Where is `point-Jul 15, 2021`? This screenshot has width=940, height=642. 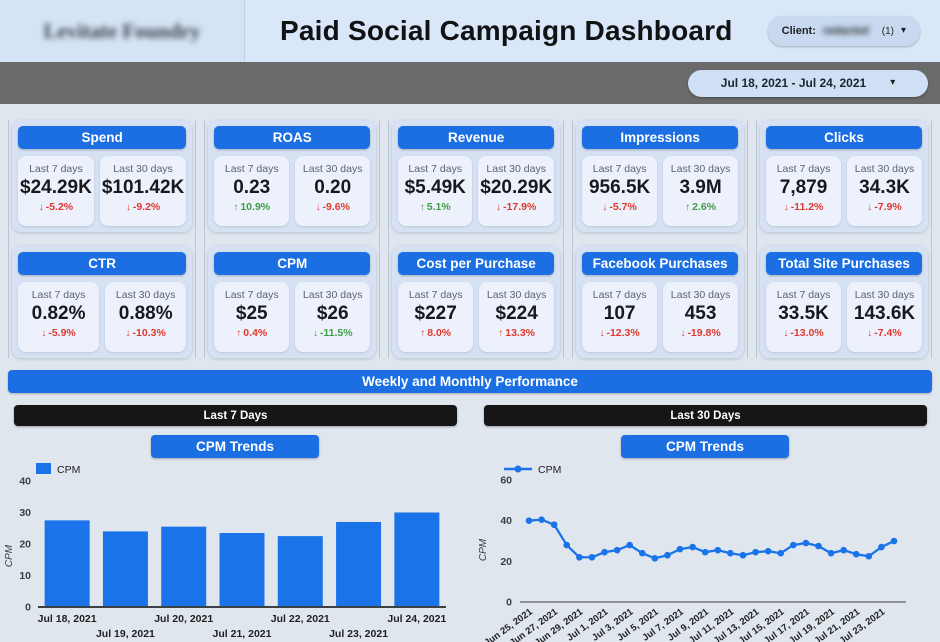 point-Jul 15, 2021 is located at coordinates (781, 553).